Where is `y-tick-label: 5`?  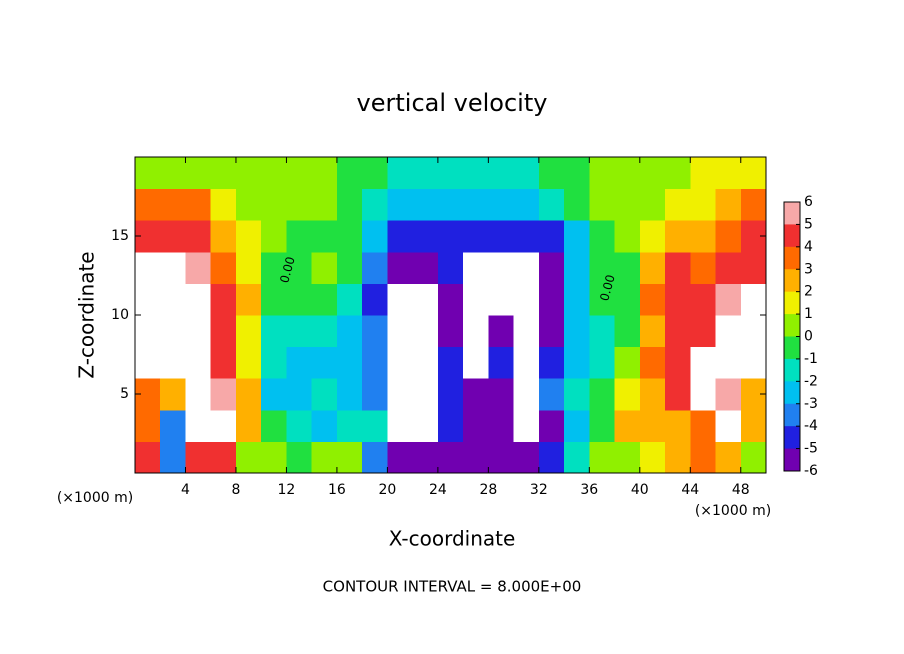 y-tick-label: 5 is located at coordinates (124, 394).